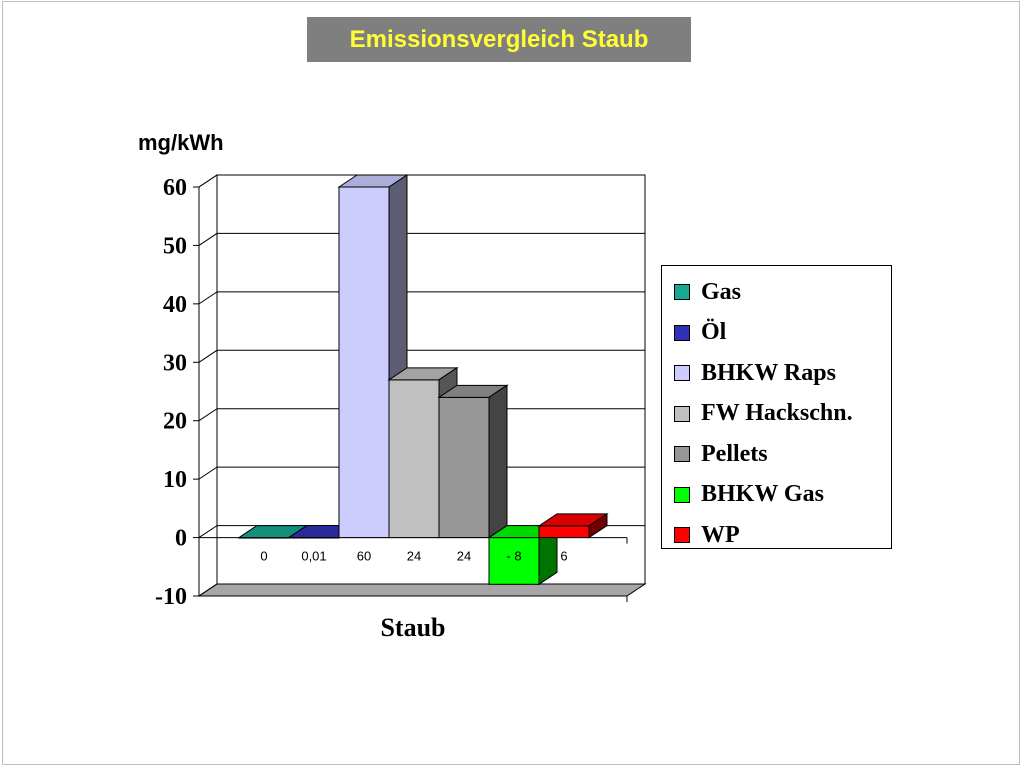 Image resolution: width=1024 pixels, height=768 pixels. I want to click on legend-item: BHKW Raps, so click(755, 373).